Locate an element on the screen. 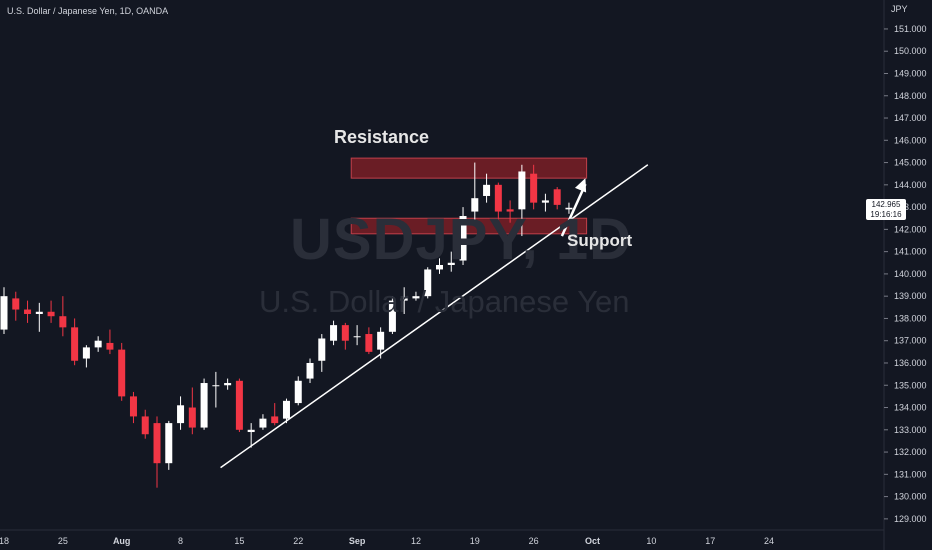  x-tick-label: Aug is located at coordinates (122, 541).